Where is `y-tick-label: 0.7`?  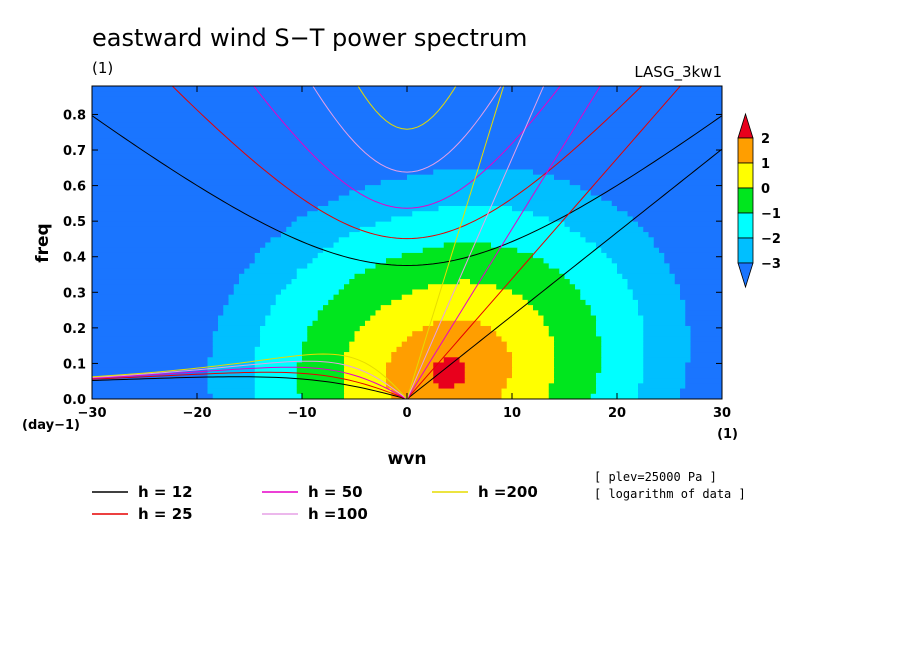 y-tick-label: 0.7 is located at coordinates (74, 151).